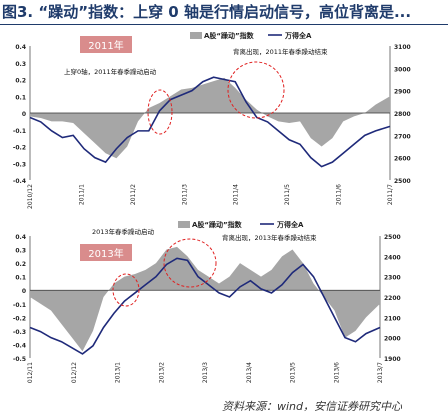  Describe the element at coordinates (205, 372) in the screenshot. I see `x-tick-label: 2013/3` at that location.